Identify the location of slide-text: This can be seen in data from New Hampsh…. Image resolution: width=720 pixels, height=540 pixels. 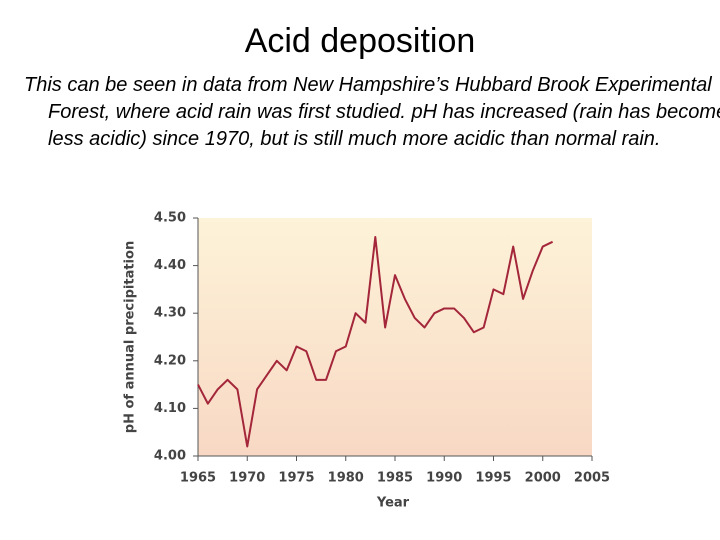
(372, 112).